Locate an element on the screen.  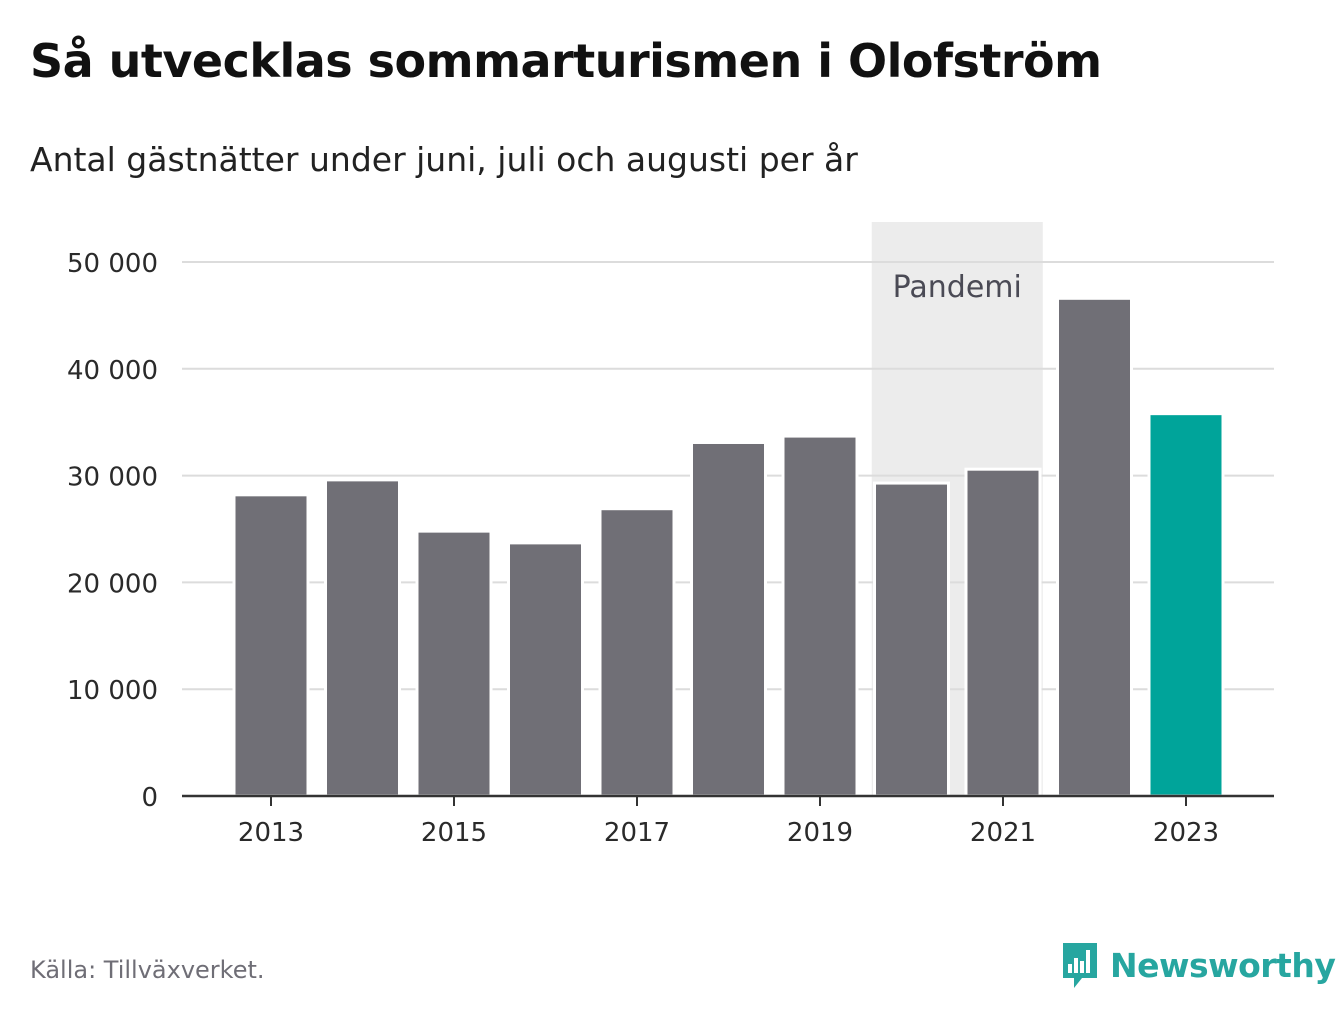
bar-2019 is located at coordinates (820, 616).